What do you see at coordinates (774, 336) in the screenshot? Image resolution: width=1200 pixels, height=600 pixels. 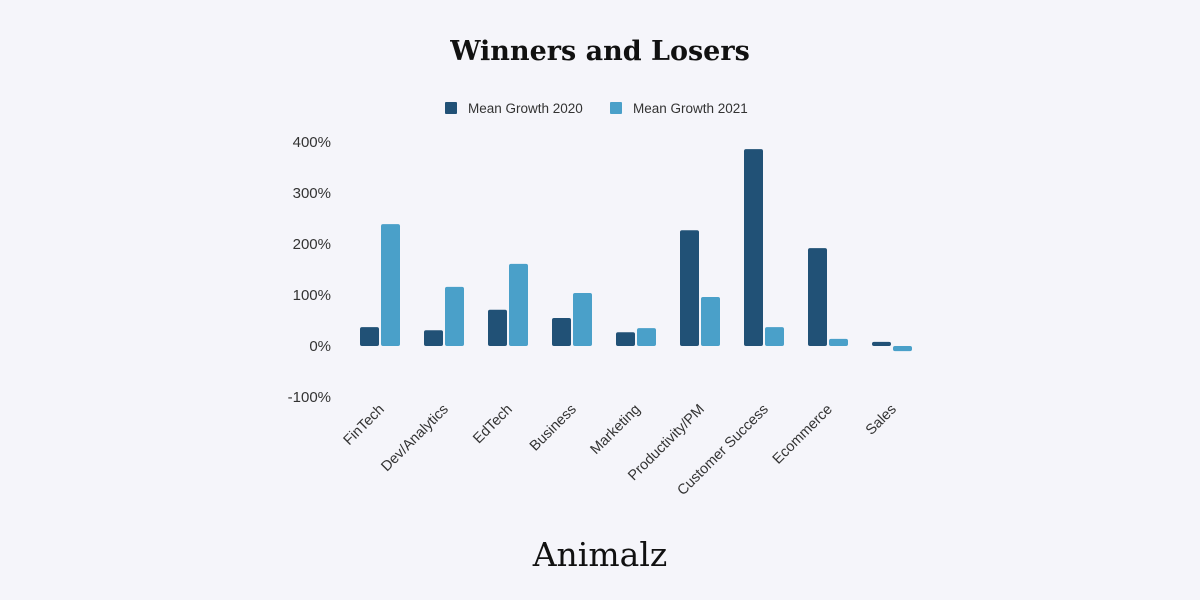 I see `bar-2021-customer-success` at bounding box center [774, 336].